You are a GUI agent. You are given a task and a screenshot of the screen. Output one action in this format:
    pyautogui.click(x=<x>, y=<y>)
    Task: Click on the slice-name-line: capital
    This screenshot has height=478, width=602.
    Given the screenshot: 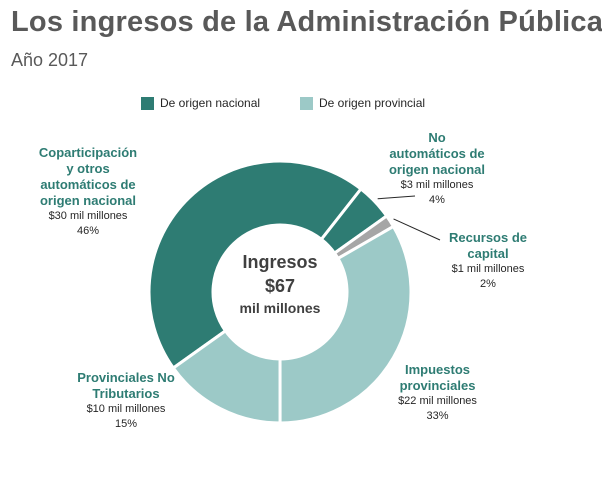 What is the action you would take?
    pyautogui.click(x=488, y=253)
    